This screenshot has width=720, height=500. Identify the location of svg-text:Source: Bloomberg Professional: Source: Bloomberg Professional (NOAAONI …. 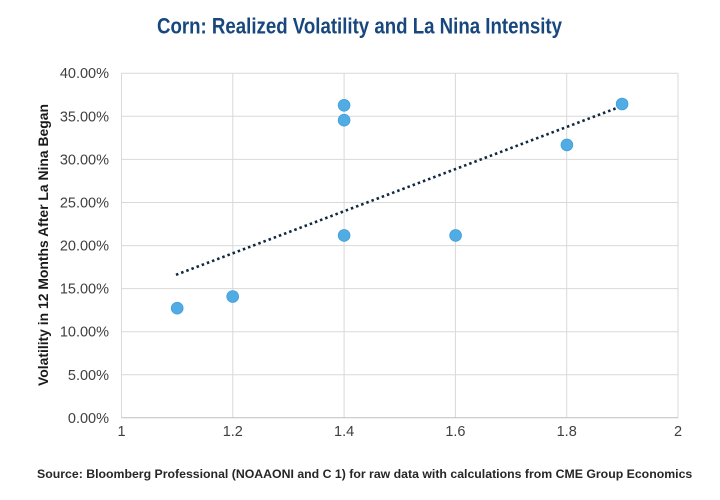
(364, 474).